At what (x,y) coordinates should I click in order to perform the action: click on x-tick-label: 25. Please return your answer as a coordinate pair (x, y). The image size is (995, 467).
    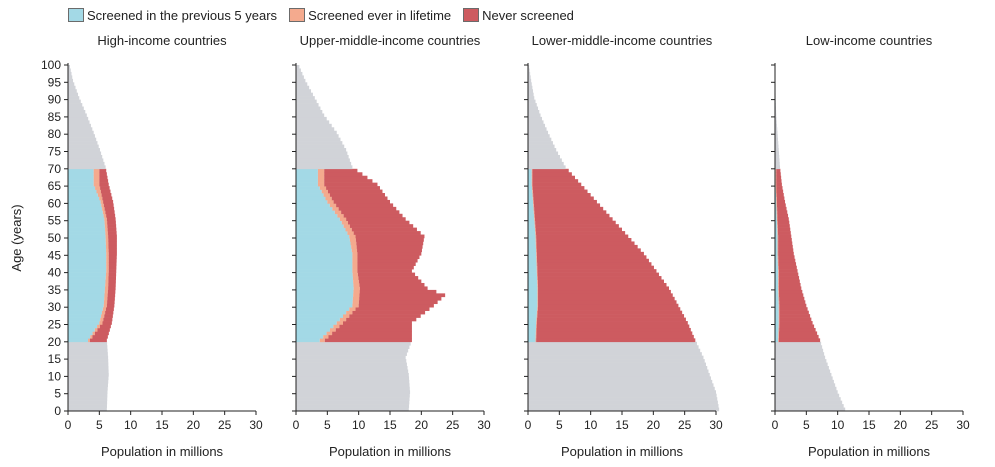
    Looking at the image, I should click on (453, 425).